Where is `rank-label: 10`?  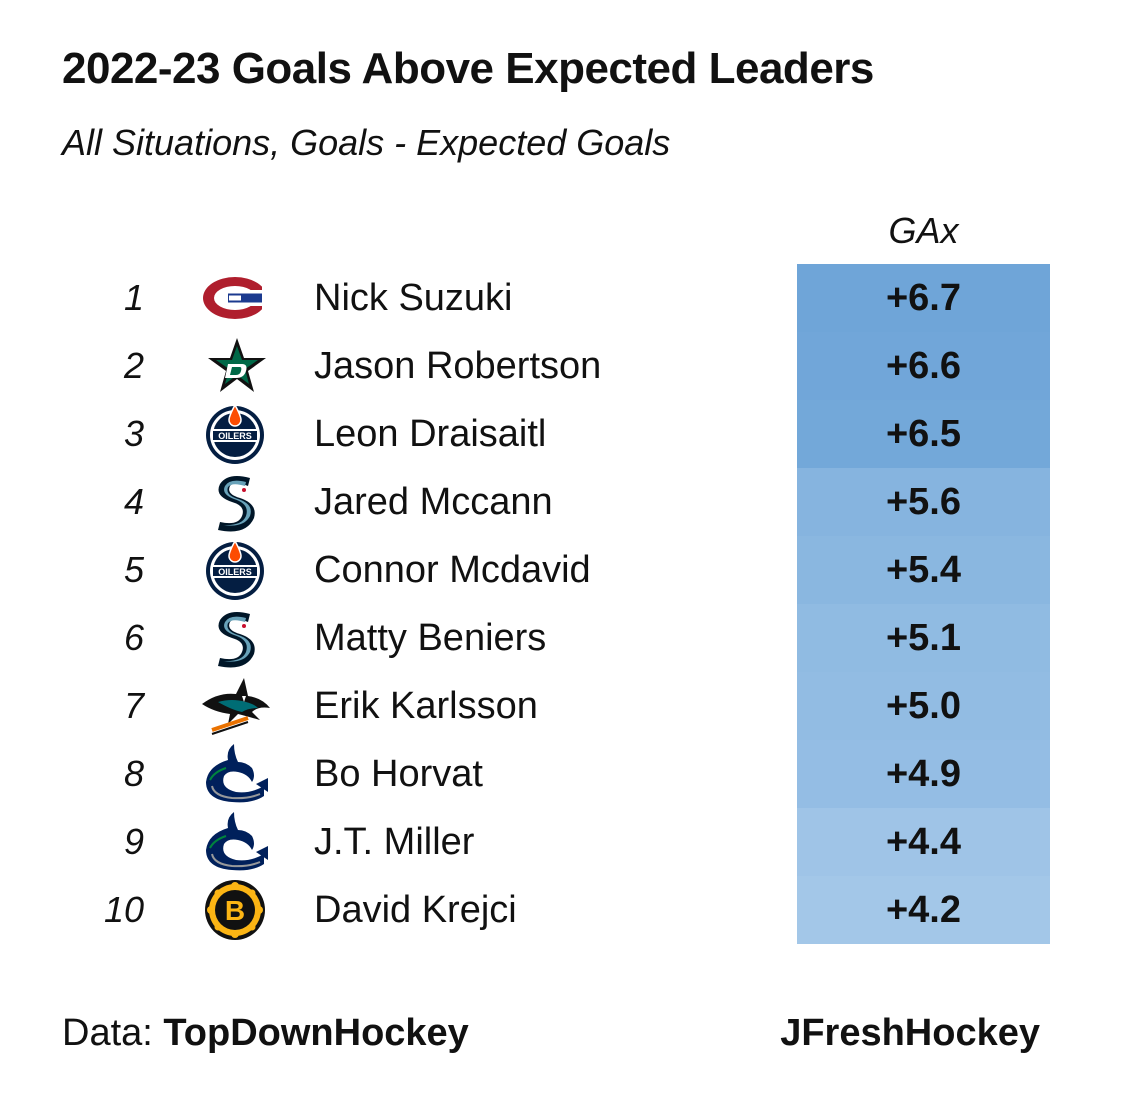
rank-label: 10 is located at coordinates (123, 909).